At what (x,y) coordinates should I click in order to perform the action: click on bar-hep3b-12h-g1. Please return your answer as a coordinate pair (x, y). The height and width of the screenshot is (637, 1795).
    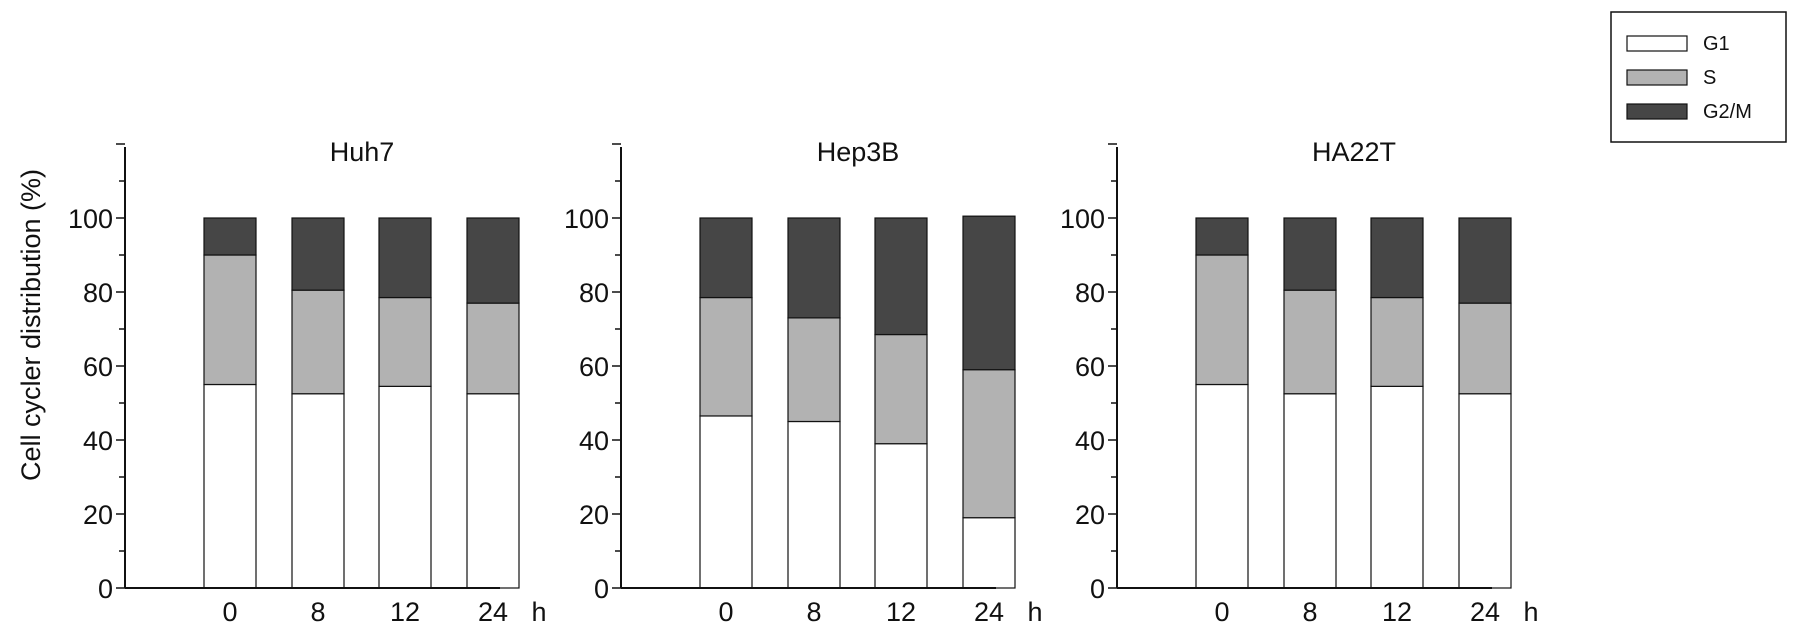
    Looking at the image, I should click on (901, 516).